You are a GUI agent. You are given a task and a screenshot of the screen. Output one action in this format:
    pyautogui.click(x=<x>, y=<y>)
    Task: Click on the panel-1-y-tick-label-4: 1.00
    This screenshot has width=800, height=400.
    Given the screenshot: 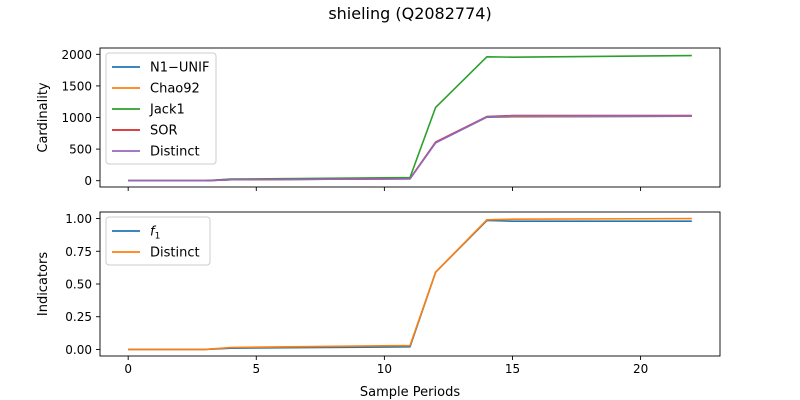 What is the action you would take?
    pyautogui.click(x=78, y=219)
    